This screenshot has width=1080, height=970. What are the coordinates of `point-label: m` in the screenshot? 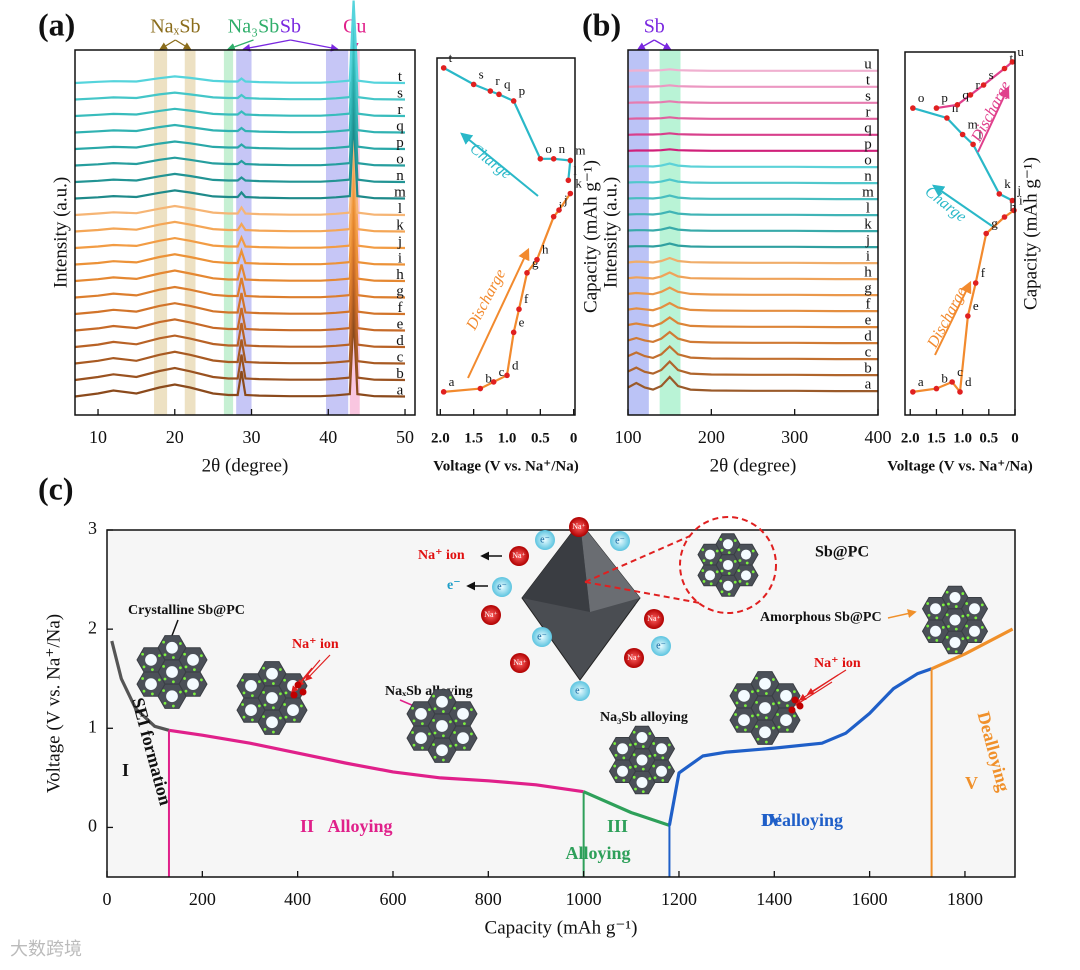 It's located at (973, 123).